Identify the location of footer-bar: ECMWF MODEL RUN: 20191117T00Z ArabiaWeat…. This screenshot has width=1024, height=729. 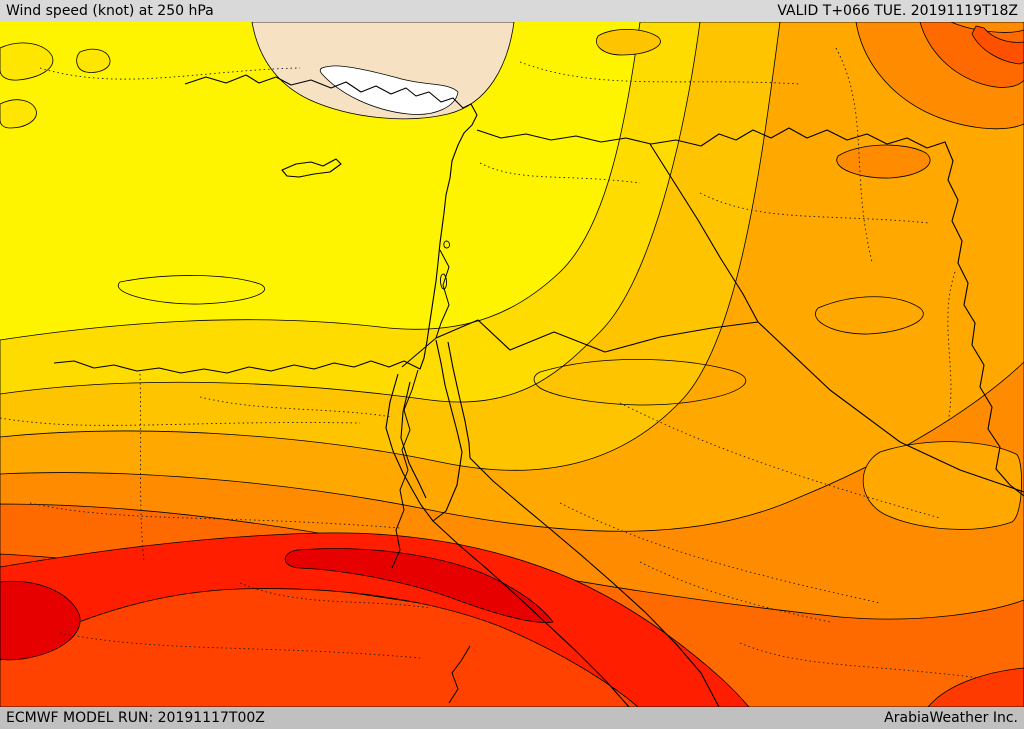
(512, 718).